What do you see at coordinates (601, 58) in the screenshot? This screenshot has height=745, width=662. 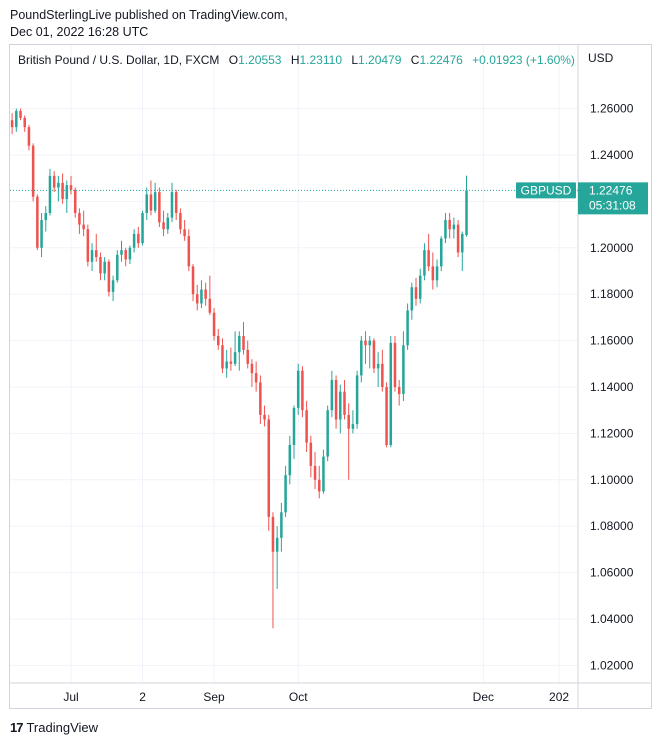 I see `currency-label: USD` at bounding box center [601, 58].